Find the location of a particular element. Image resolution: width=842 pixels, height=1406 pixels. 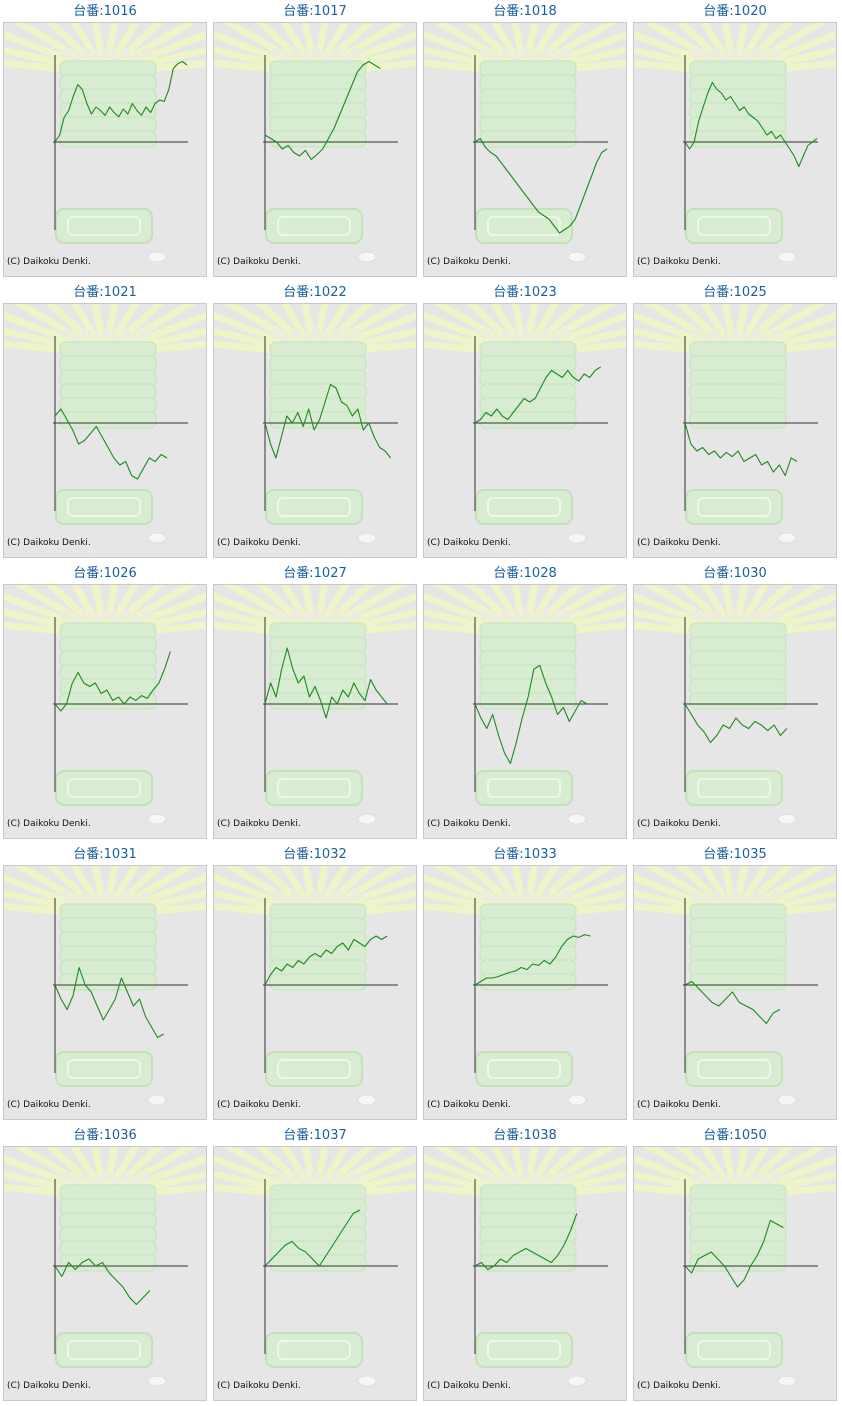

machine-cell: 台番:1020 (C) Daikoku Denki. is located at coordinates (735, 141).